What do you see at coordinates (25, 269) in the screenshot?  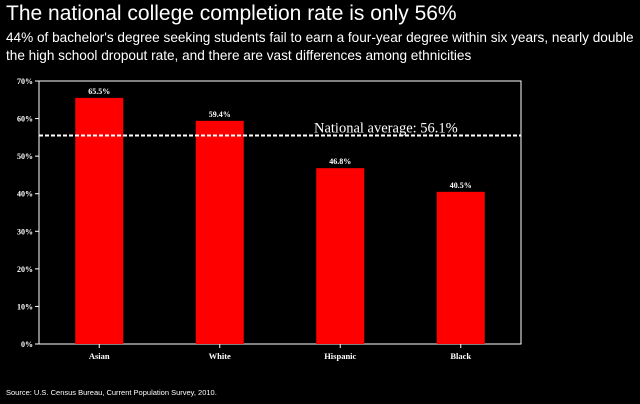 I see `y-tick-label: 20%` at bounding box center [25, 269].